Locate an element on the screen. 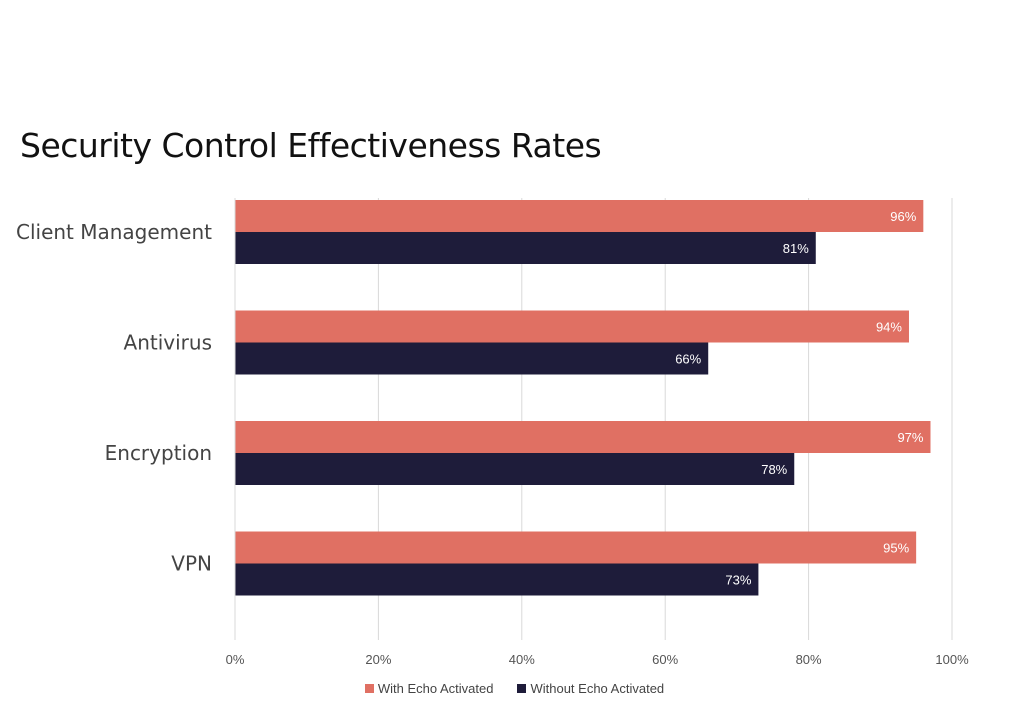 This screenshot has width=1029, height=720. chart-title: Security Control Effectiveness Rates is located at coordinates (311, 145).